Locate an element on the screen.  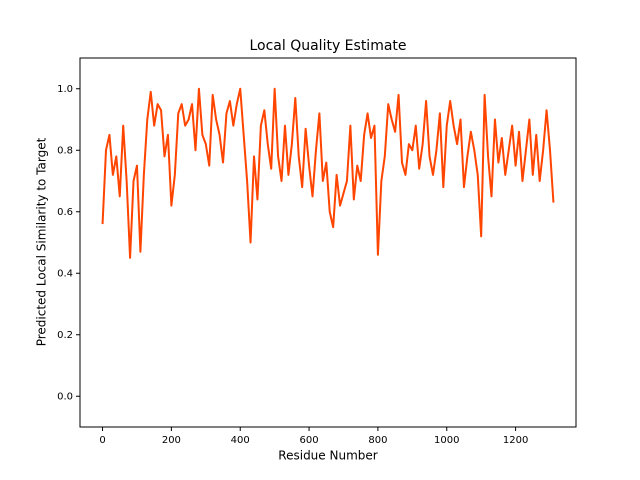
y-tick-label: 0.0 is located at coordinates (65, 396).